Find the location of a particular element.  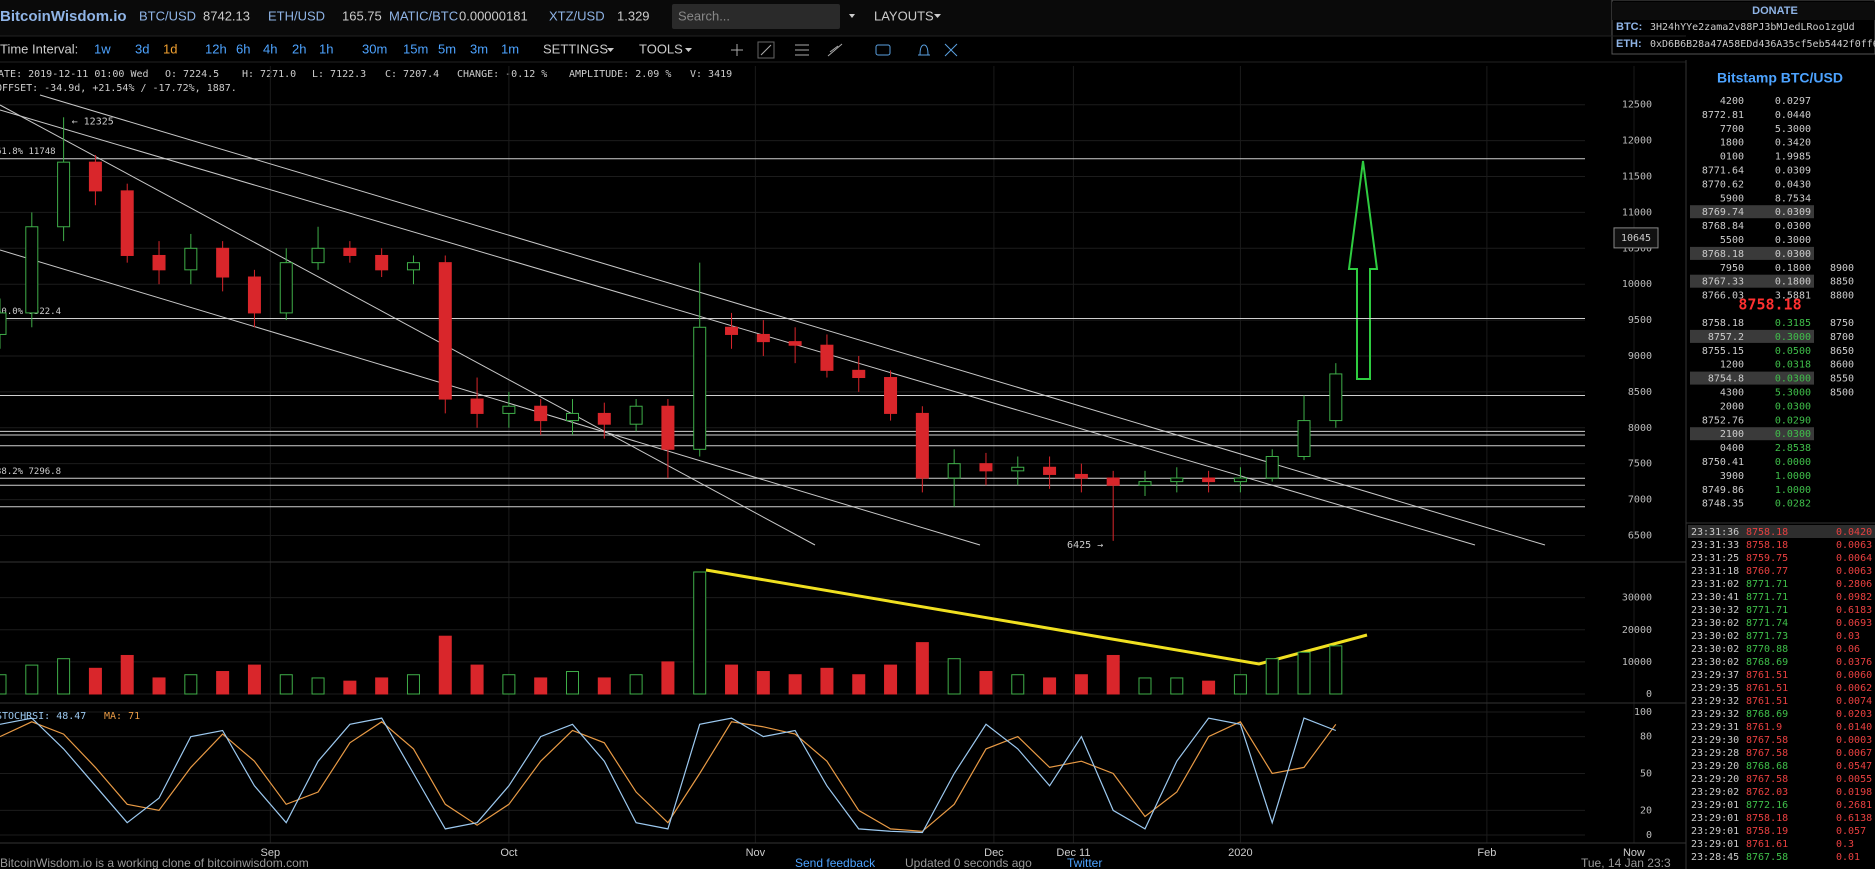

ticker-pair: ETH/USD is located at coordinates (296, 15).